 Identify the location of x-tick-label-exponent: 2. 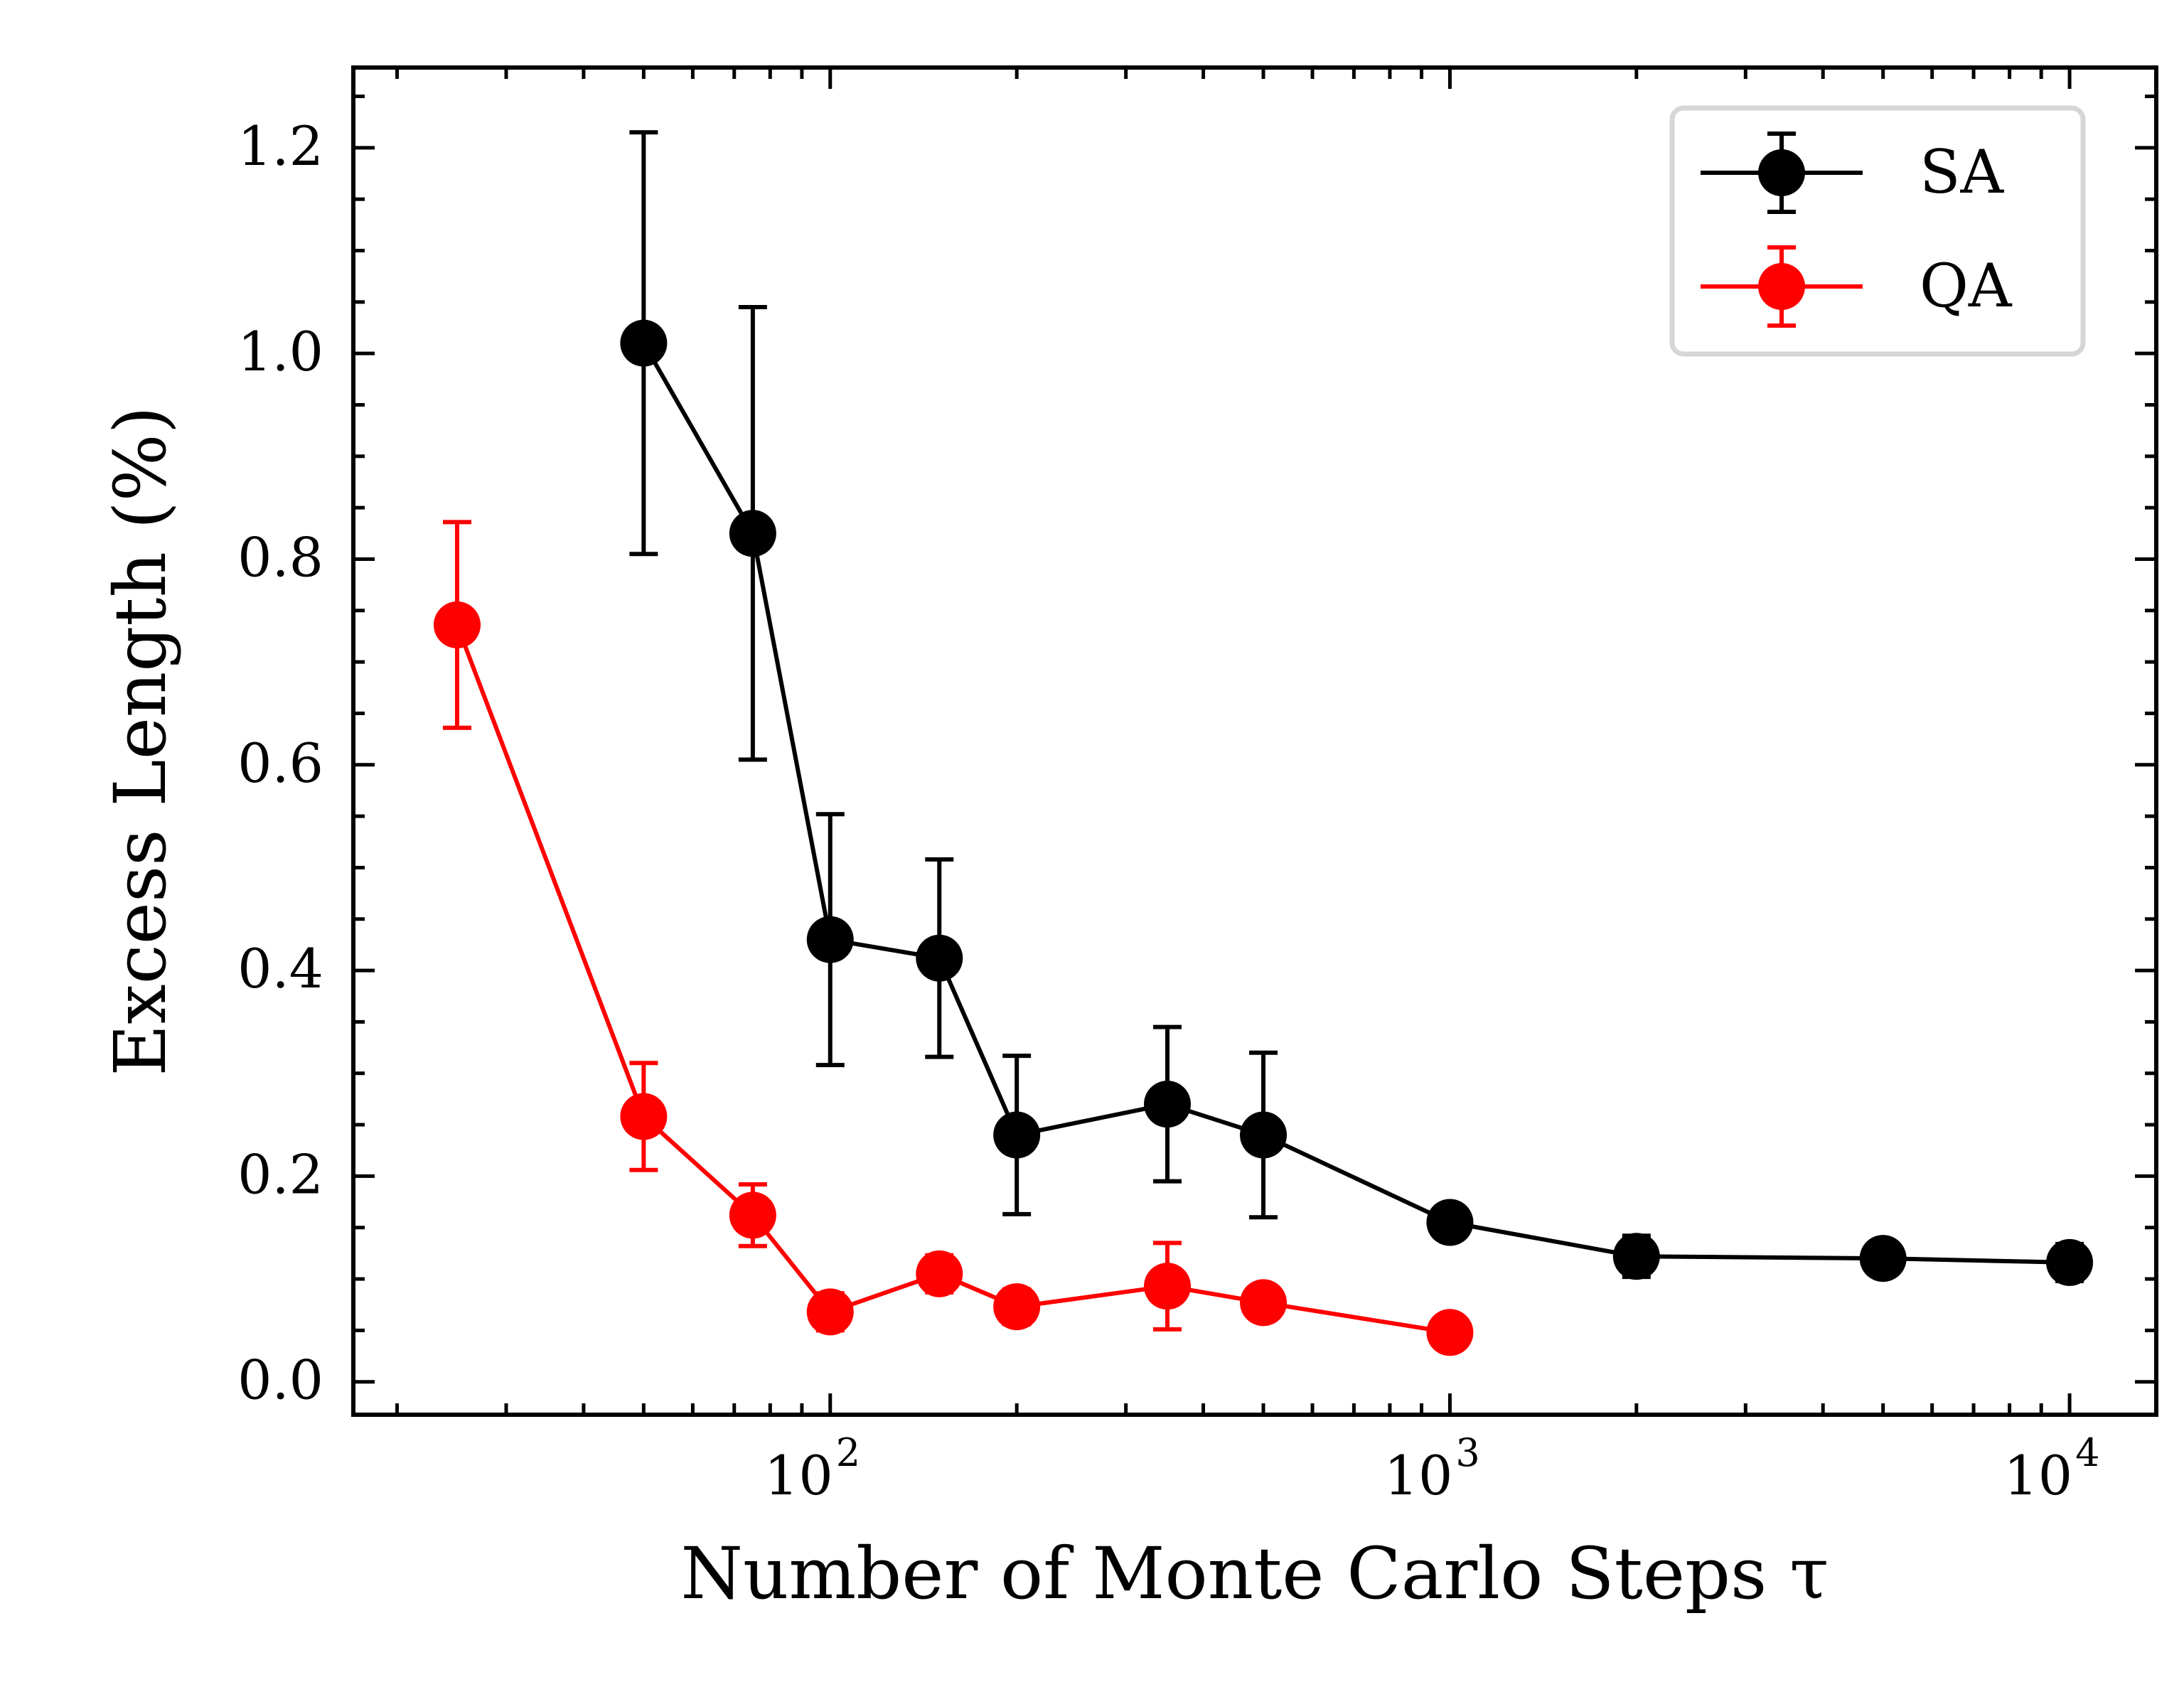
(848, 1453).